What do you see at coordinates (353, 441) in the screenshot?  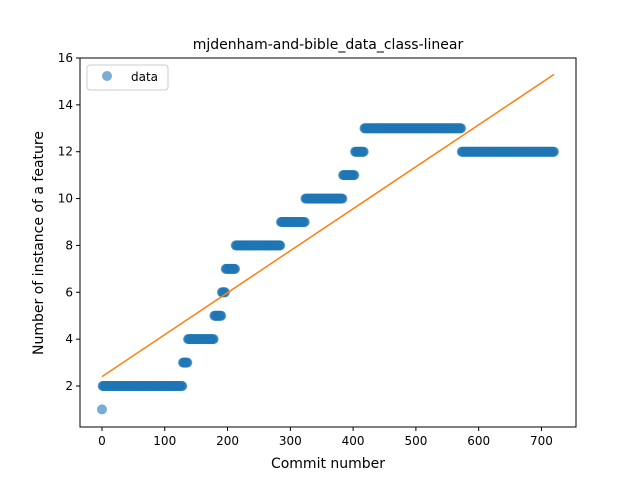 I see `x-tick-label: 400` at bounding box center [353, 441].